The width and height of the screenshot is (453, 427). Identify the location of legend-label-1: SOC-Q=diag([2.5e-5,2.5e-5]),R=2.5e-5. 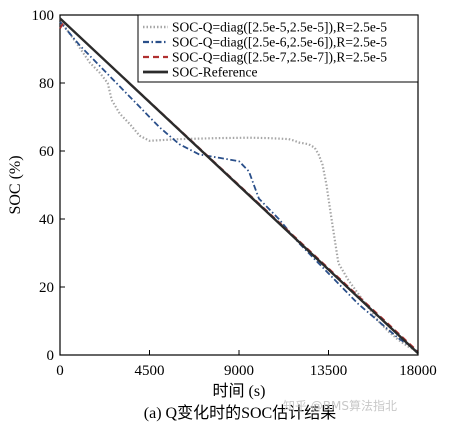
(279, 27).